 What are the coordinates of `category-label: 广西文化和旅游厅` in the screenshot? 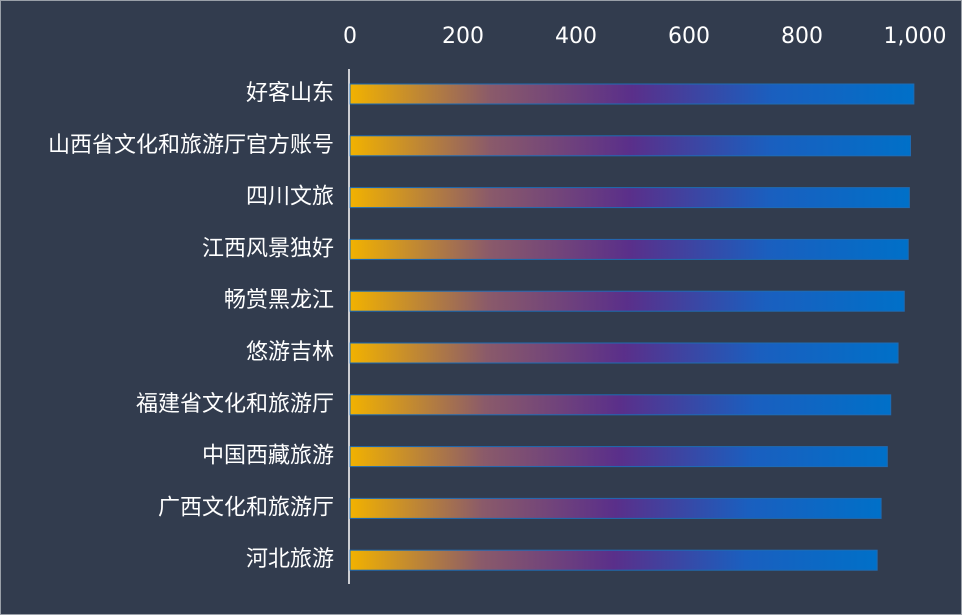 It's located at (246, 507).